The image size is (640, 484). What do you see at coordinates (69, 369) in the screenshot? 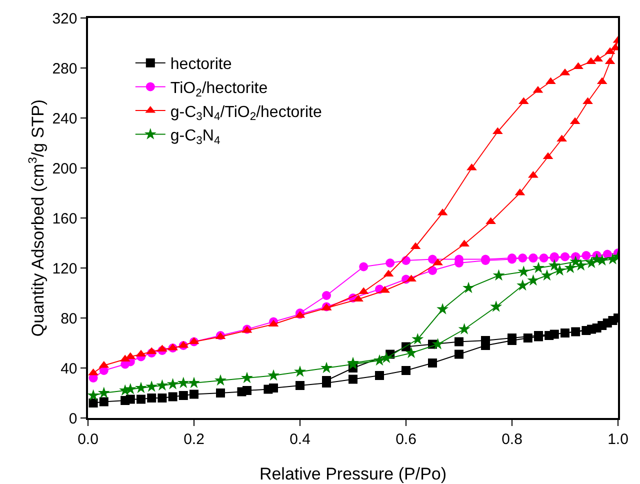
I see `y-tick-label: 40` at bounding box center [69, 369].